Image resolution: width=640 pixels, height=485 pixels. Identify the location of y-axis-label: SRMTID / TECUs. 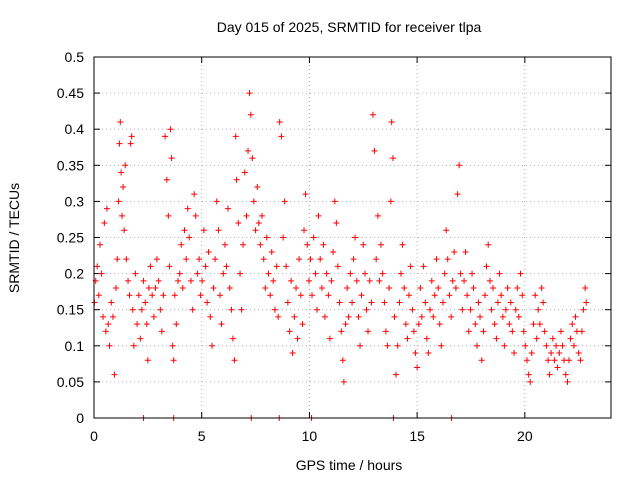
(14, 238).